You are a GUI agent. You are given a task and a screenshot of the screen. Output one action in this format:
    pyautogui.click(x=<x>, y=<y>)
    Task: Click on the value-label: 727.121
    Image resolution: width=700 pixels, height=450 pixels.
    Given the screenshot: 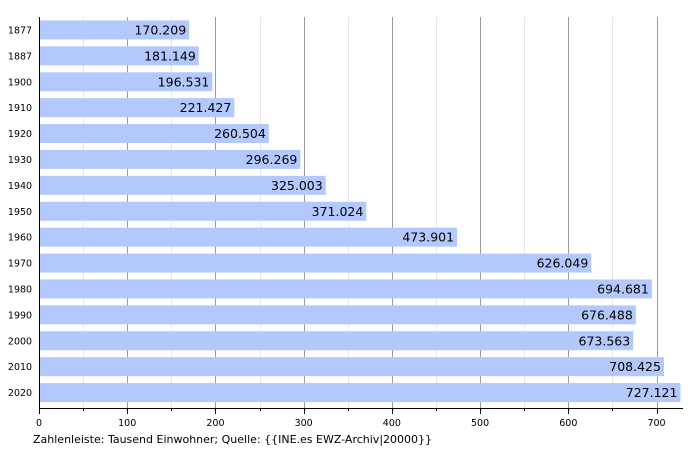 What is the action you would take?
    pyautogui.click(x=652, y=392)
    